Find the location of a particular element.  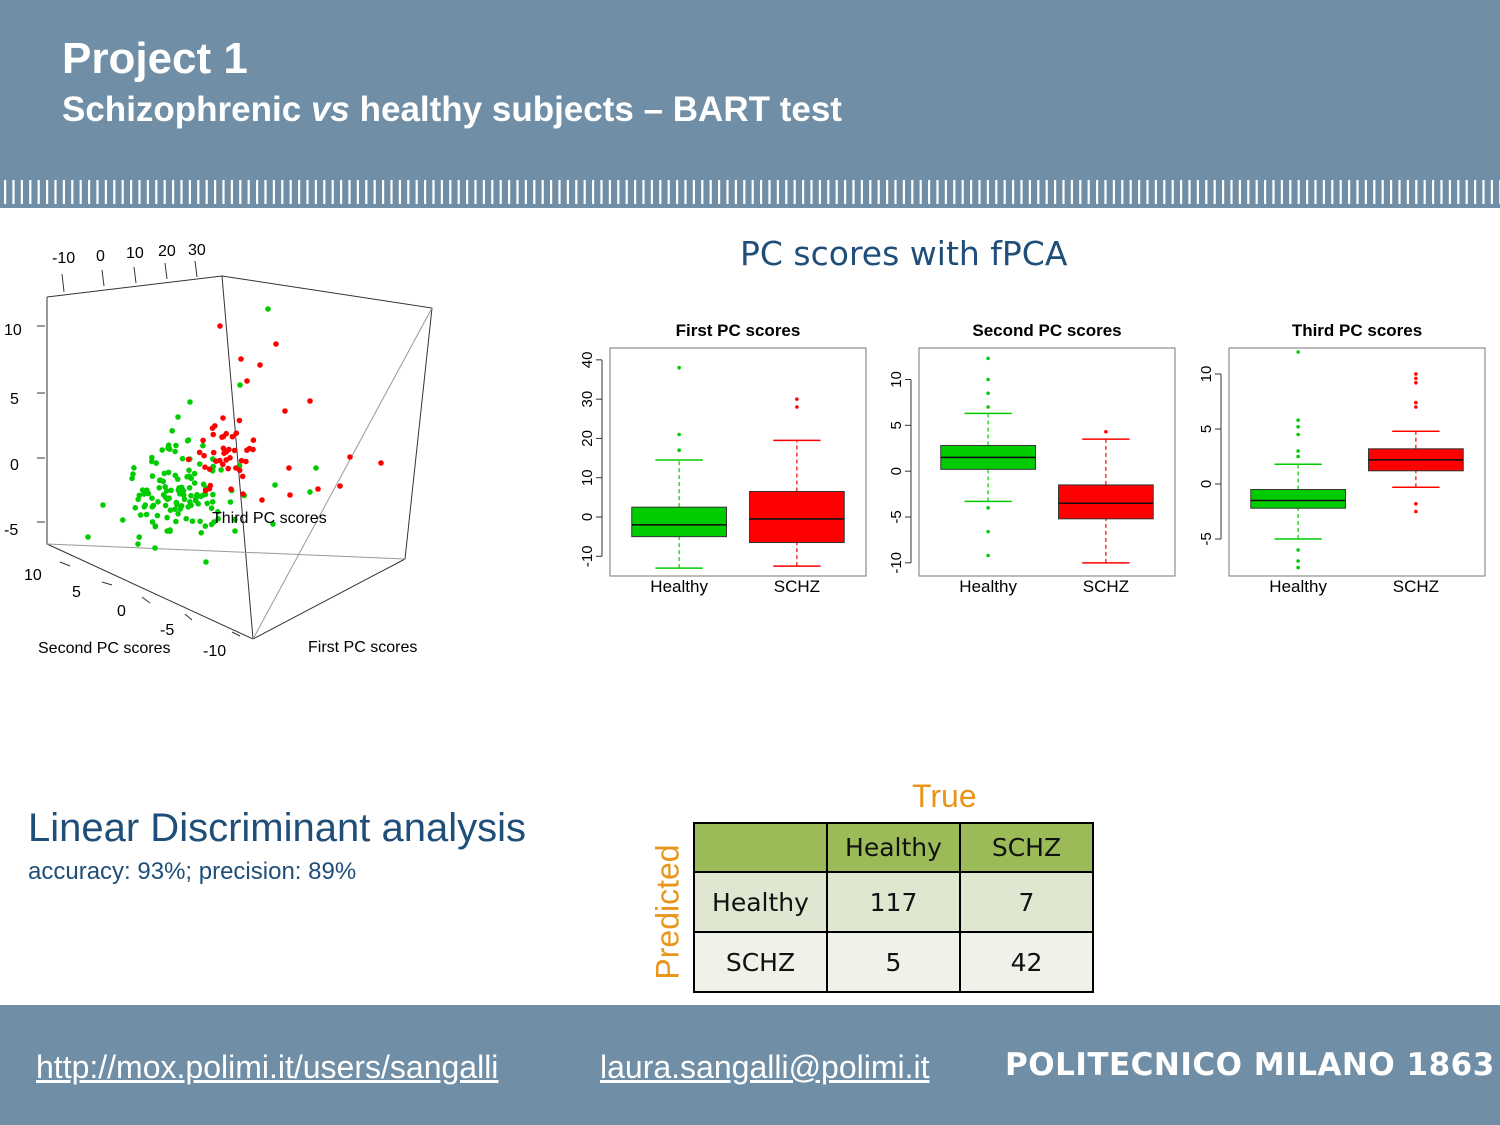

boxplot-title: Second PC scores is located at coordinates (1046, 330).